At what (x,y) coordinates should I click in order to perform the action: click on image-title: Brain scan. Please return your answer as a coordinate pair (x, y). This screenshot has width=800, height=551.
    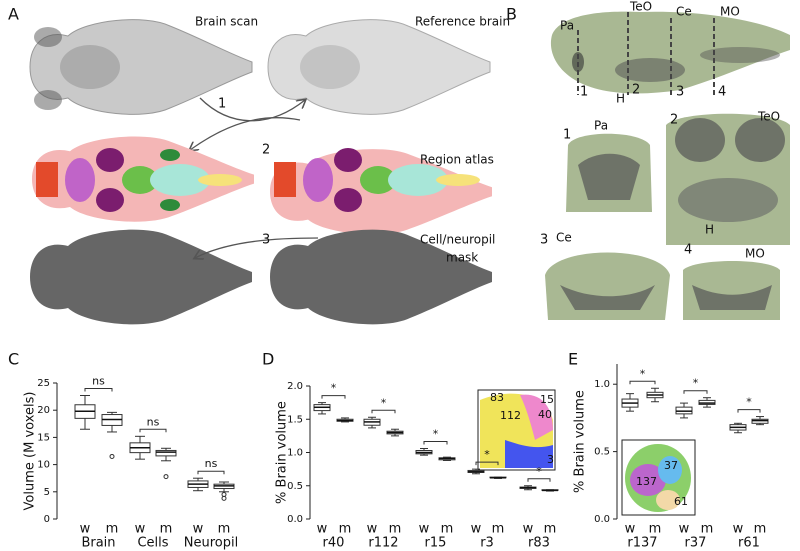
    Looking at the image, I should click on (226, 22).